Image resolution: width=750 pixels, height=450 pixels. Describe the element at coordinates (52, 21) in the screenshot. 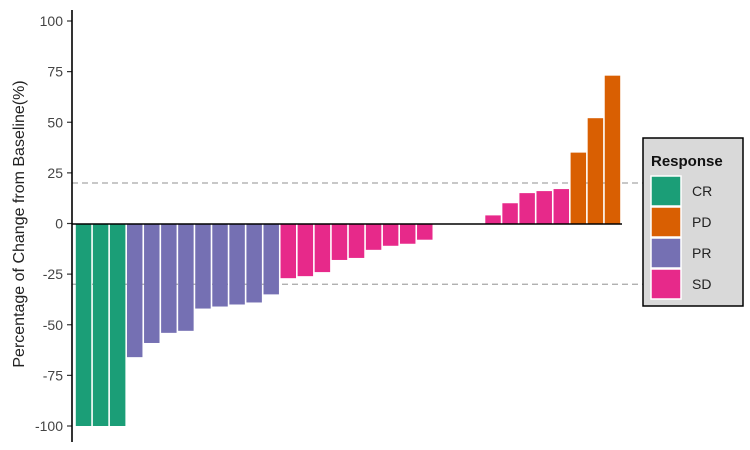

I see `y-tick-label: 100` at that location.